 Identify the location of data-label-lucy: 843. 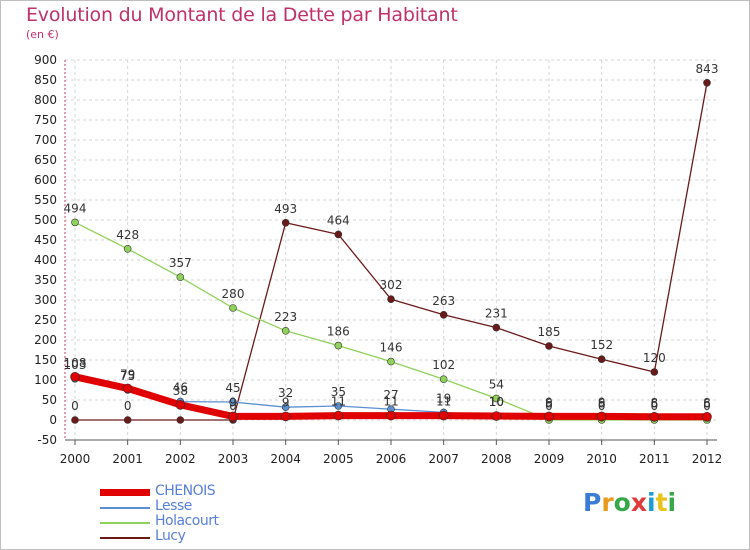
(707, 69).